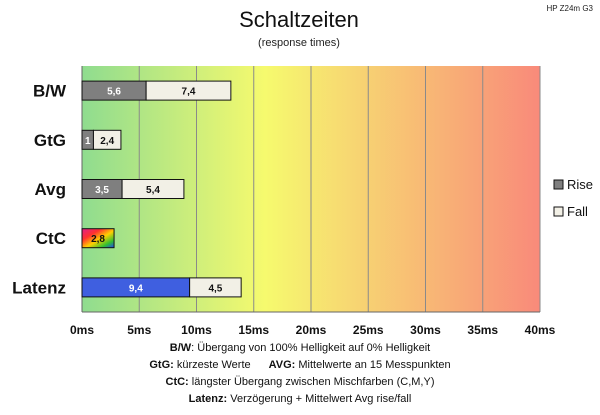 This screenshot has height=415, width=600. I want to click on chart-subtitle: (response times), so click(299, 43).